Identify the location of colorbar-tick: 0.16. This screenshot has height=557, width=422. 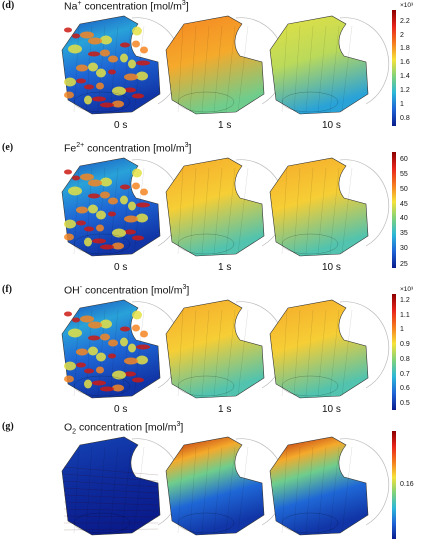
(407, 484).